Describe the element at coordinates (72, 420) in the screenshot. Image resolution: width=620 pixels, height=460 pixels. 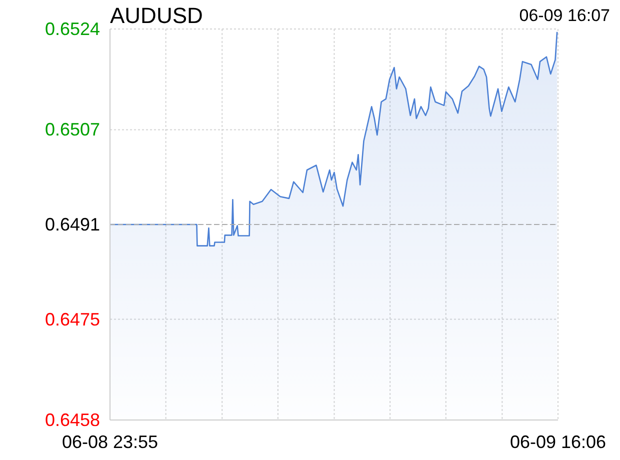
I see `y-tick-label: 0.6458` at that location.